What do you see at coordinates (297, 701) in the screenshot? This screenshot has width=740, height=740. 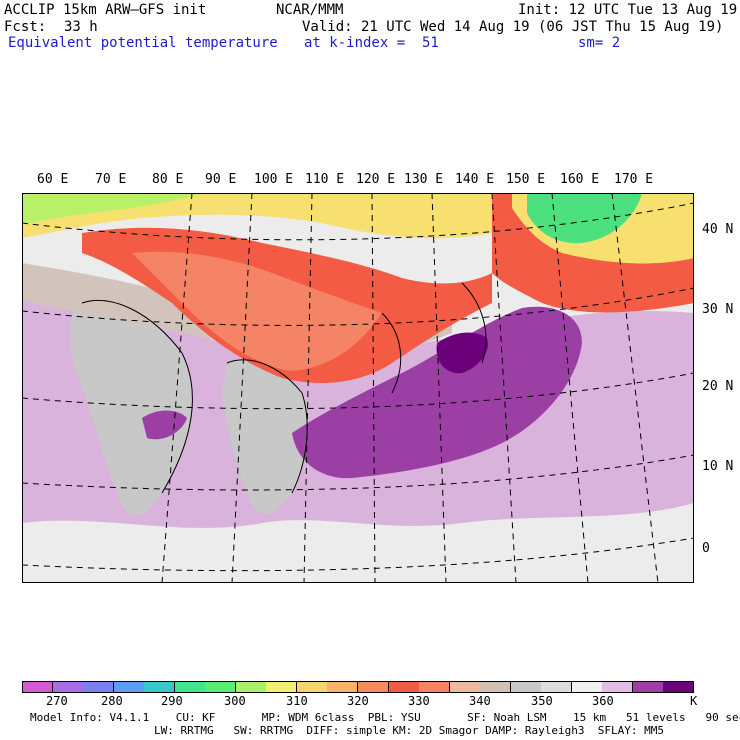 I see `colorbar-tick: 310` at bounding box center [297, 701].